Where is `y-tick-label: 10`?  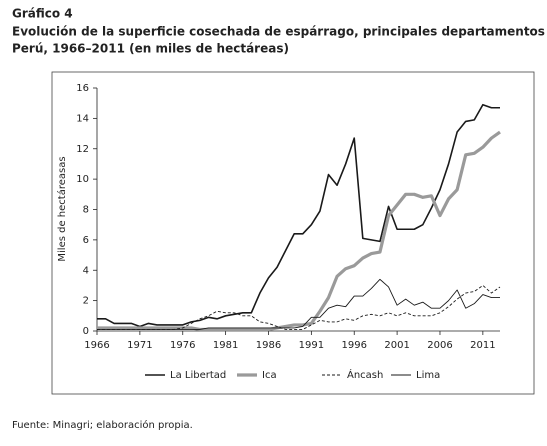
y-tick-label: 10 is located at coordinates (82, 179).